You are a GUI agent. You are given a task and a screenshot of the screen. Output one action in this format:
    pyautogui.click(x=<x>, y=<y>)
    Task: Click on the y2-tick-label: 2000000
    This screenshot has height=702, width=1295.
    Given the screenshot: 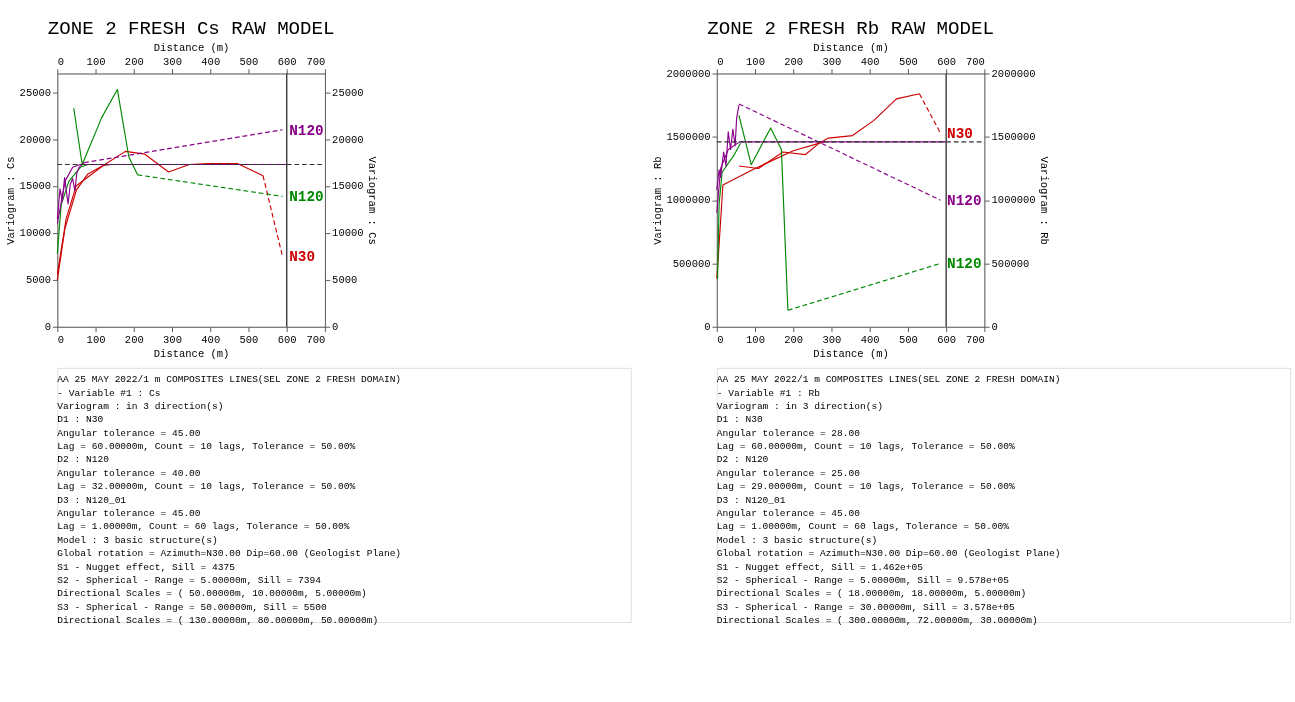 What is the action you would take?
    pyautogui.click(x=1013, y=73)
    